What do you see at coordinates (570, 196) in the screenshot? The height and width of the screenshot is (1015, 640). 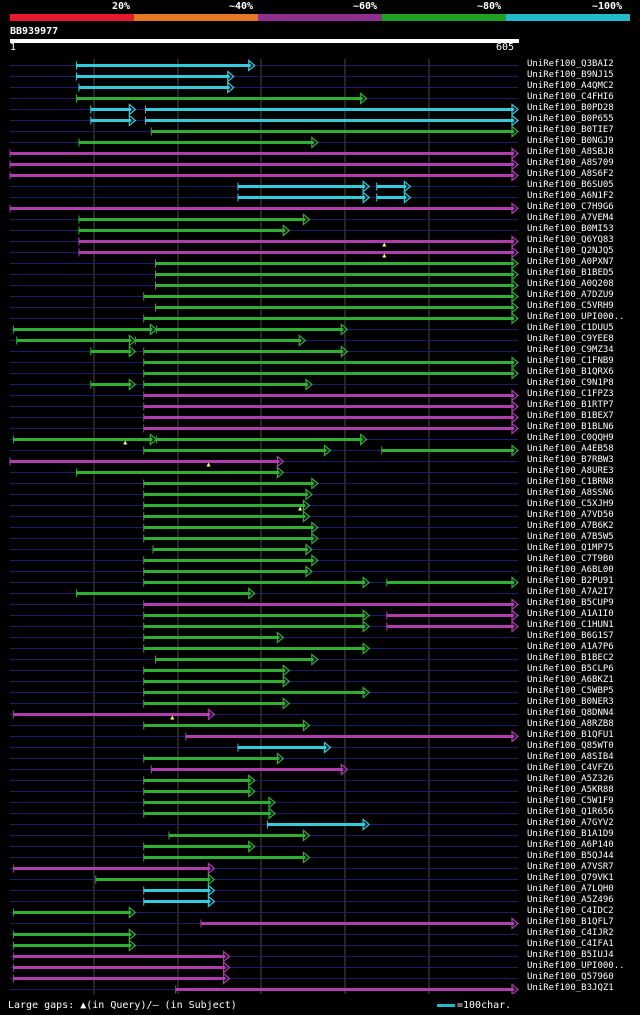 I see `hit-label: UniRef100_A6N1F2` at bounding box center [570, 196].